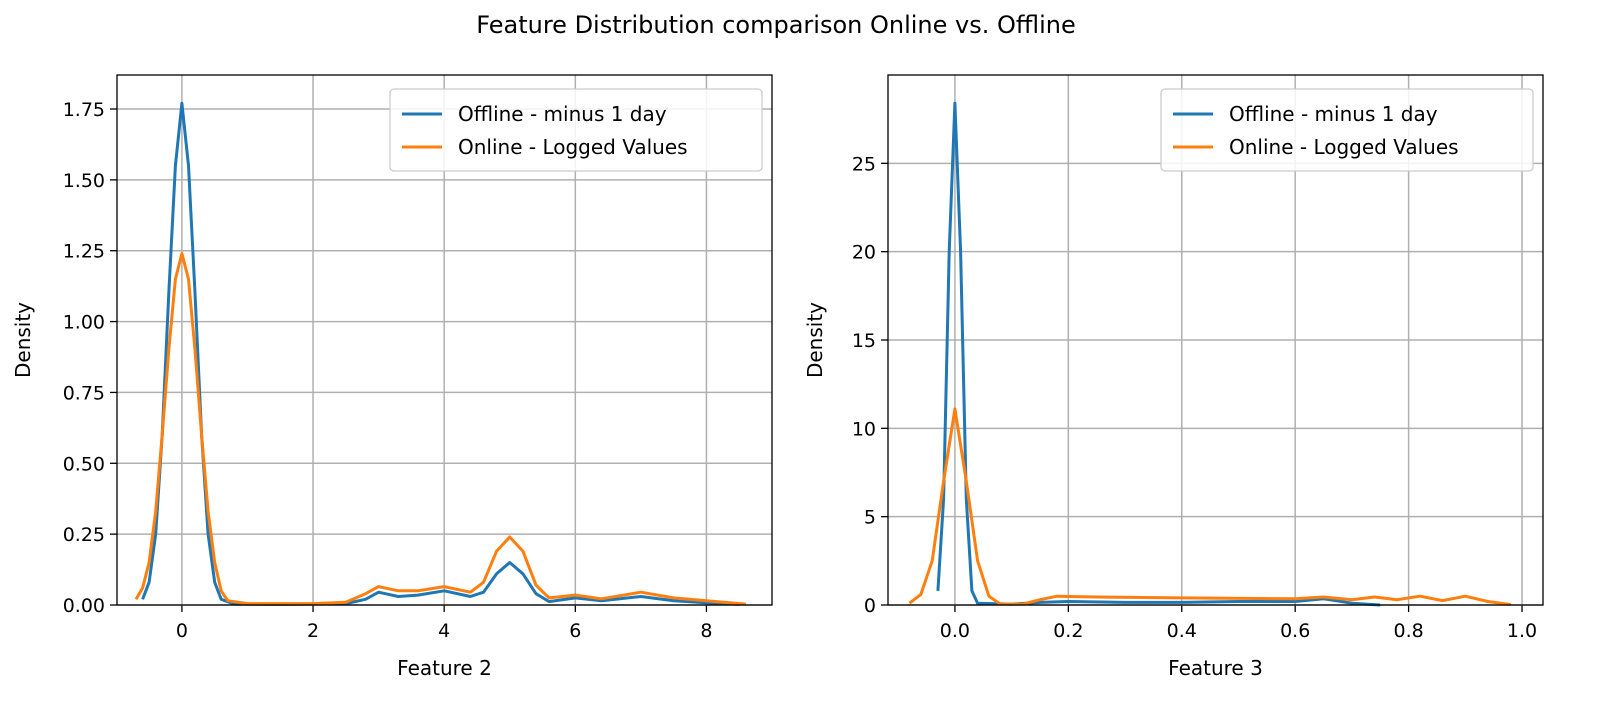  Describe the element at coordinates (864, 429) in the screenshot. I see `y-tick-label: 10` at that location.